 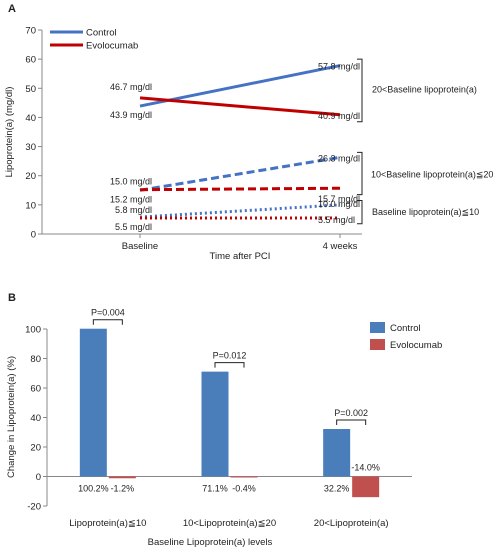 What do you see at coordinates (107, 523) in the screenshot?
I see `panel-b-x-tick-label: Lipoprotein(a)≦10` at bounding box center [107, 523].